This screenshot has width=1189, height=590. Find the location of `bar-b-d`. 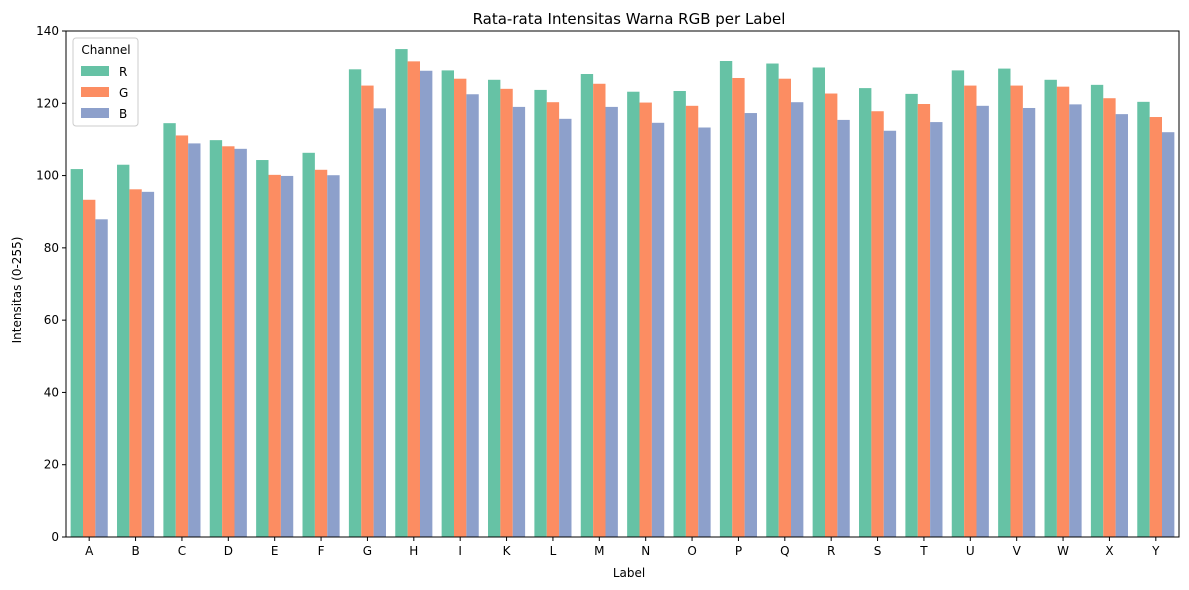

bar-b-d is located at coordinates (240, 342).